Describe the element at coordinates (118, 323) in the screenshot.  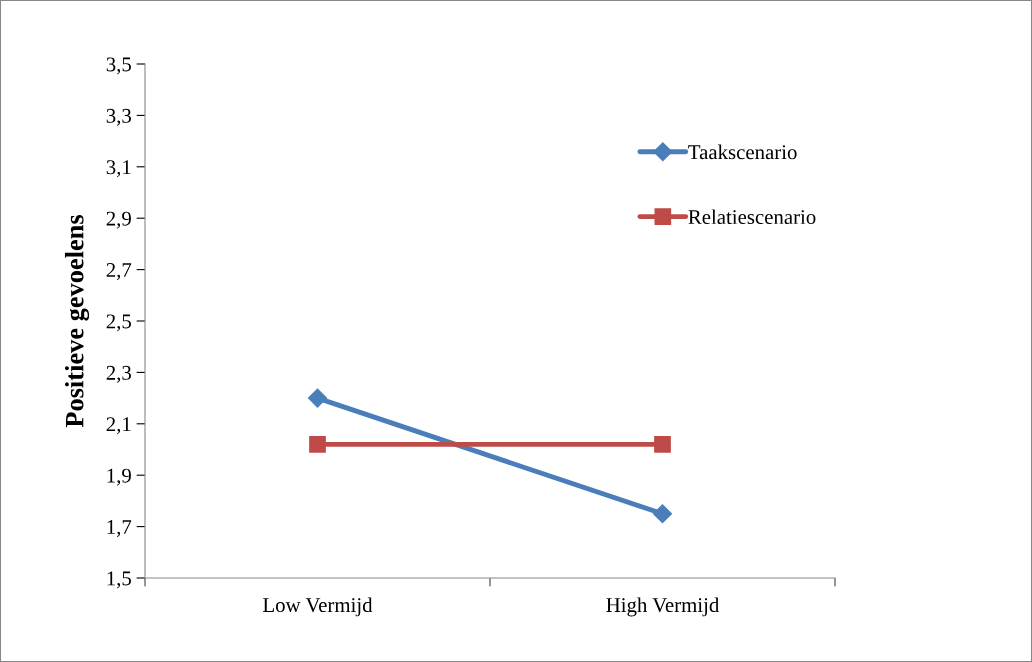
I see `y-tick-label: 2,5` at that location.